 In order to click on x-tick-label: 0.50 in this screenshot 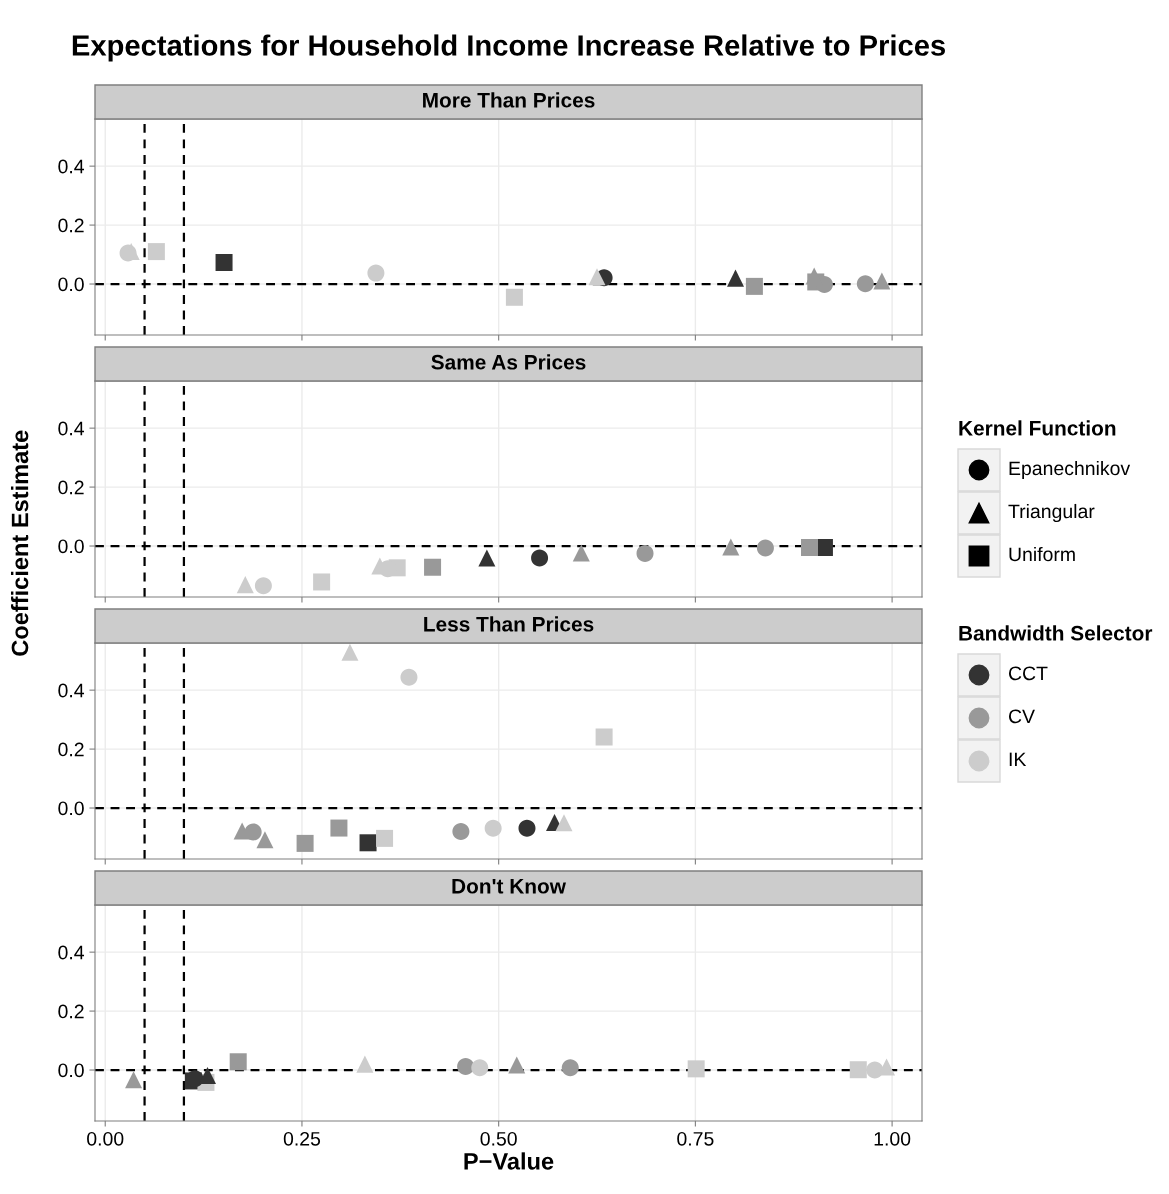, I will do `click(498, 1138)`.